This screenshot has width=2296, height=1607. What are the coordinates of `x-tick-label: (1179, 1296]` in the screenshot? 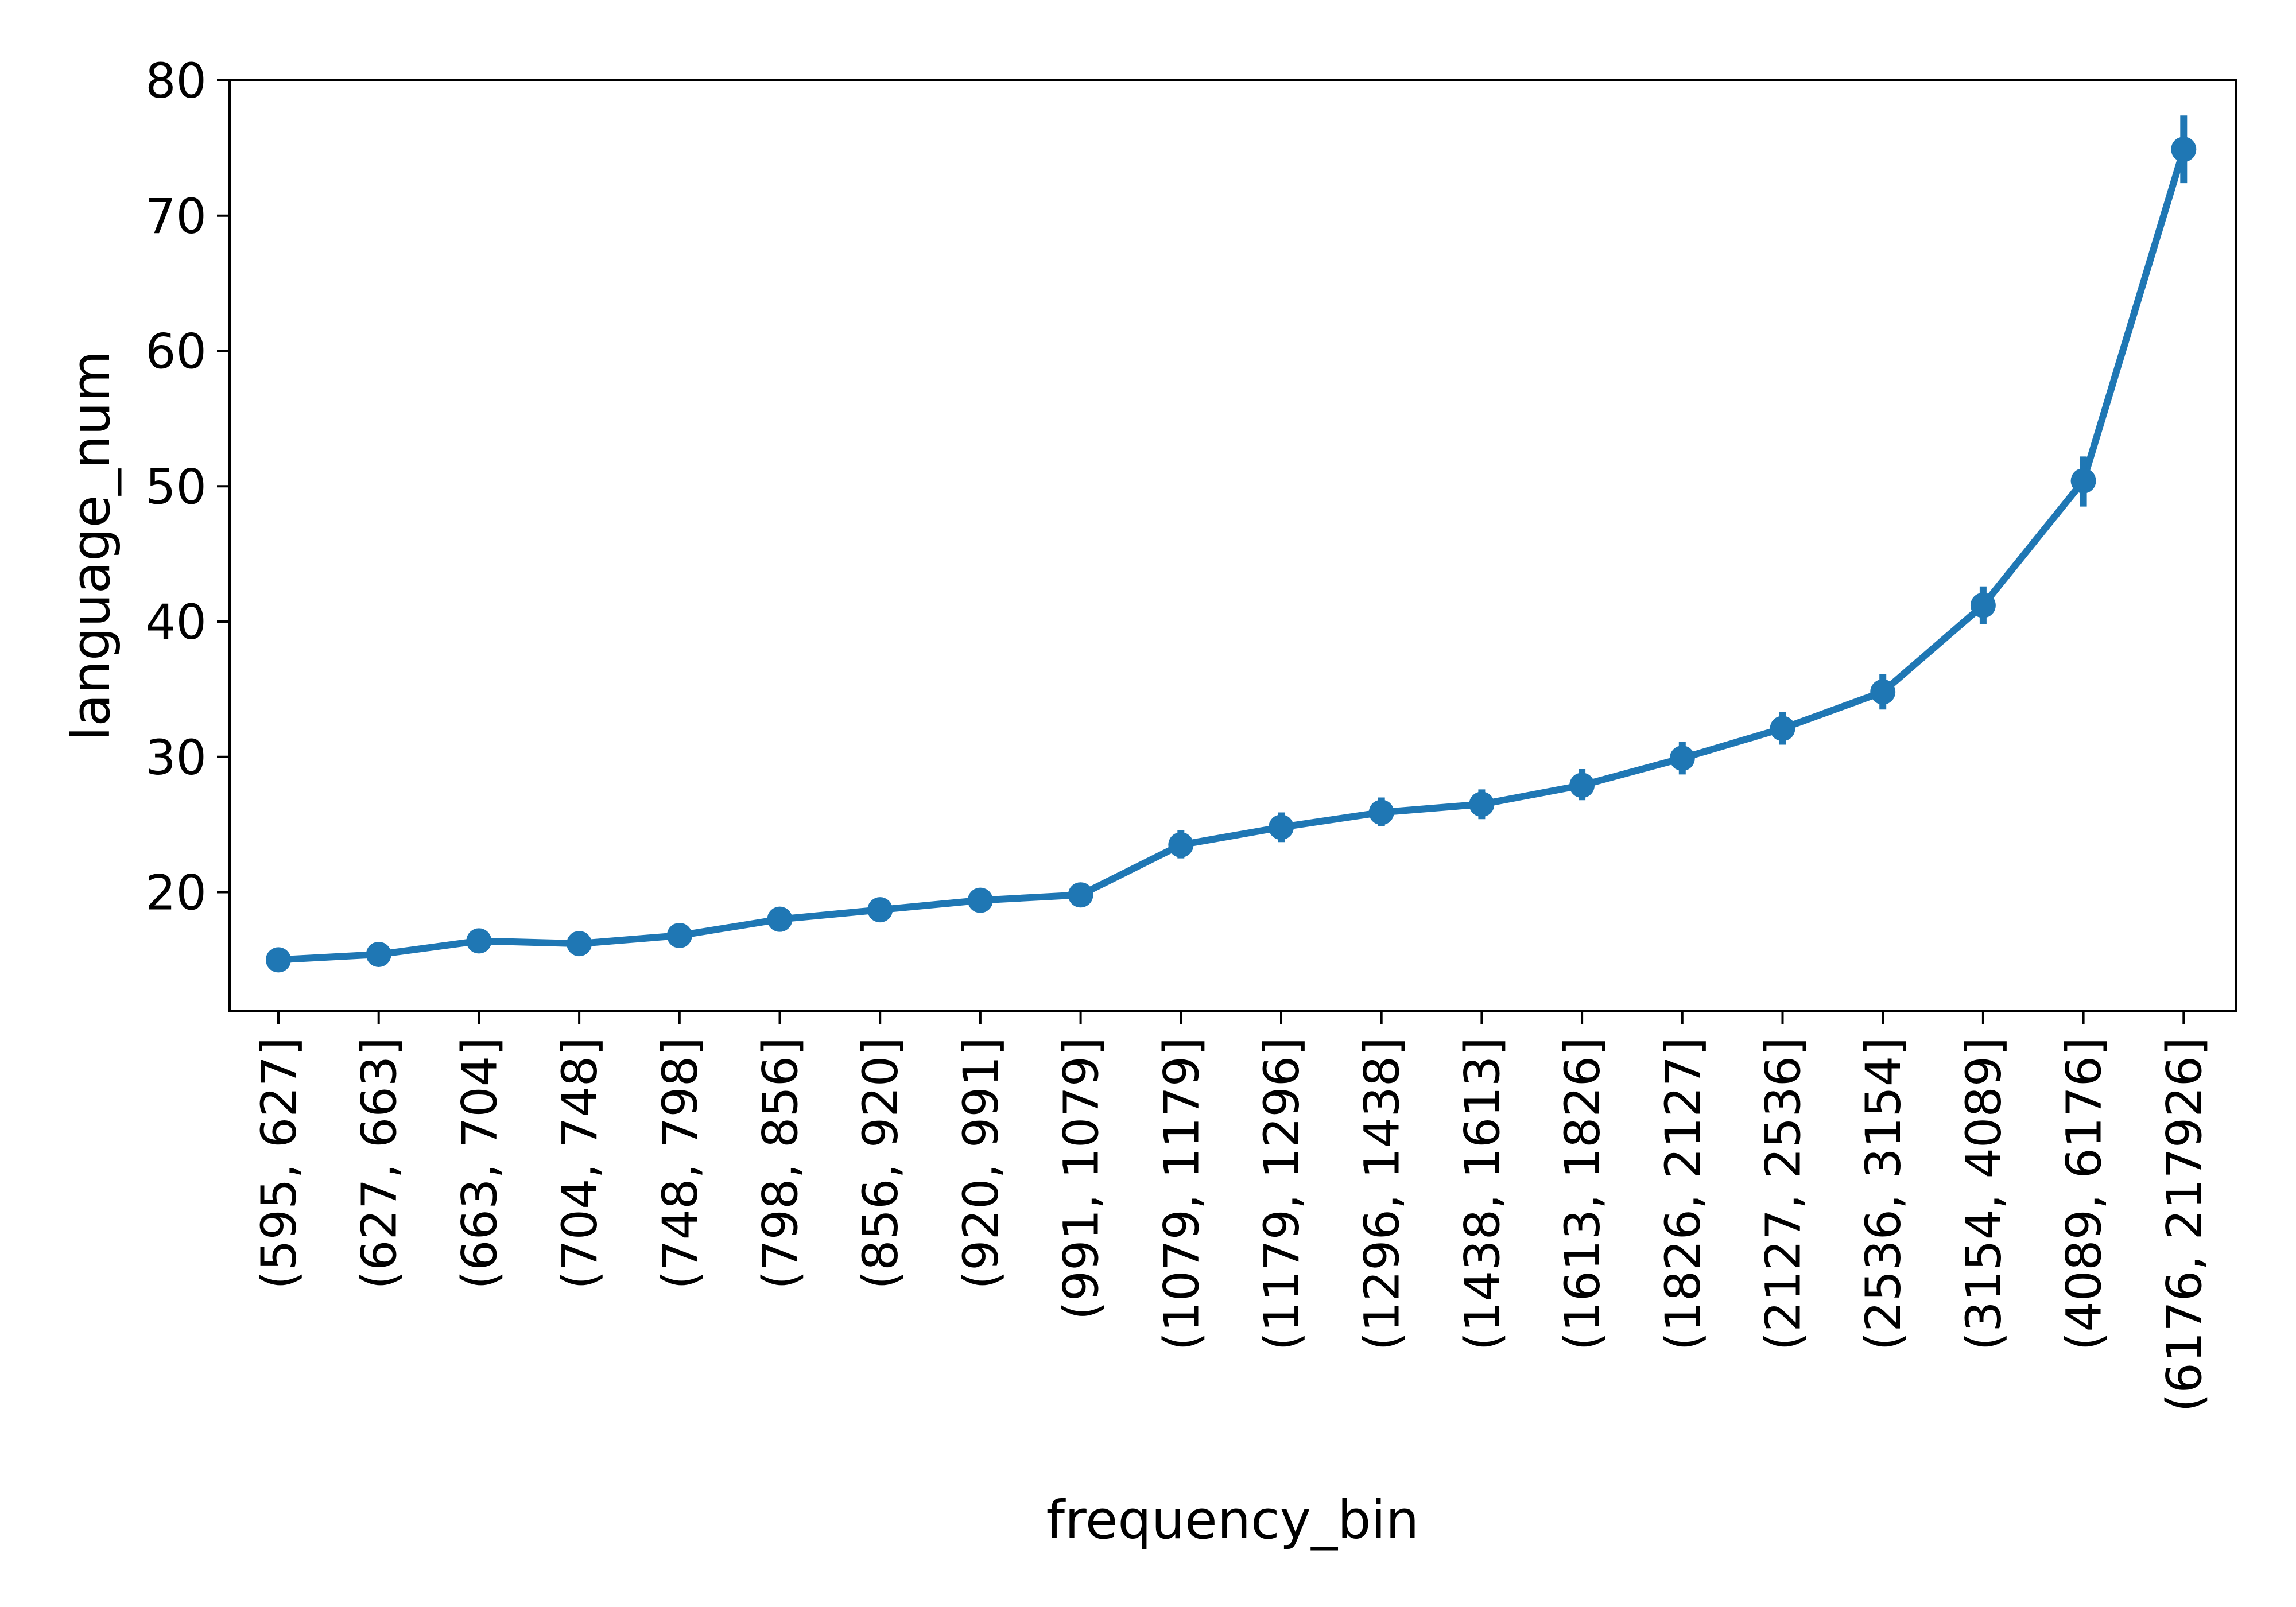 It's located at (1282, 1194).